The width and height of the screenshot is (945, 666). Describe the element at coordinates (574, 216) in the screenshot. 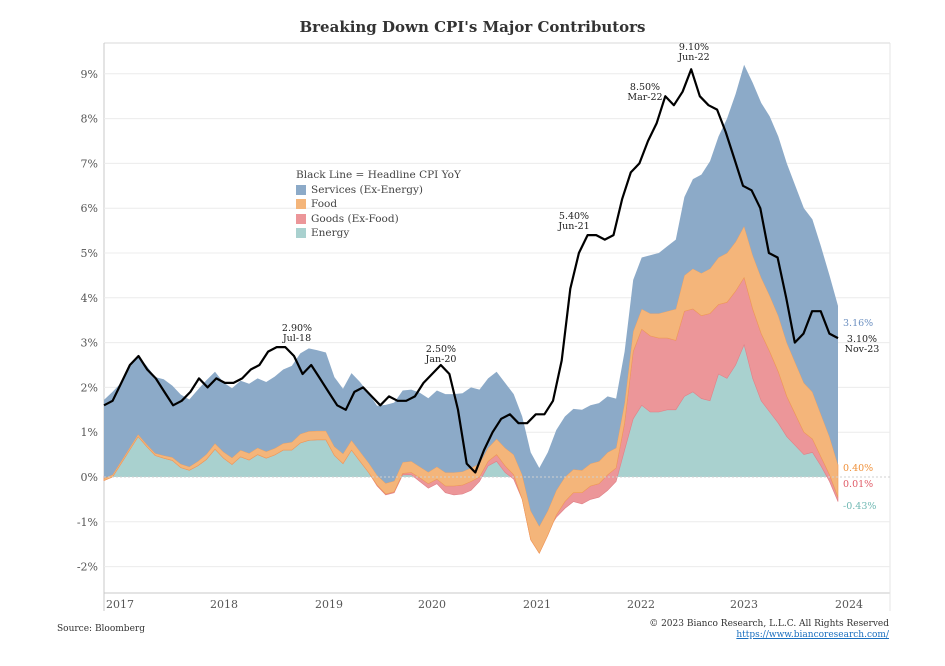

I see `annotation-value: 5.40%` at that location.